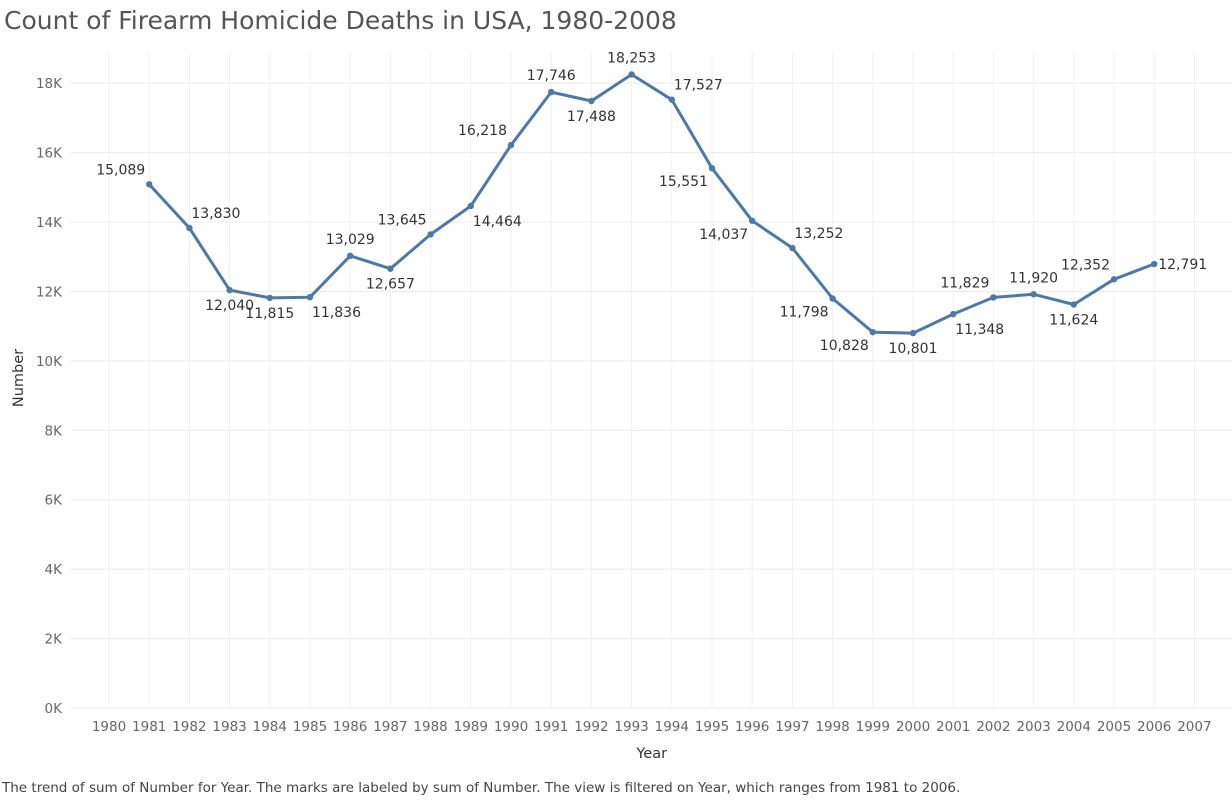  I want to click on x-tick-label: 1984, so click(270, 727).